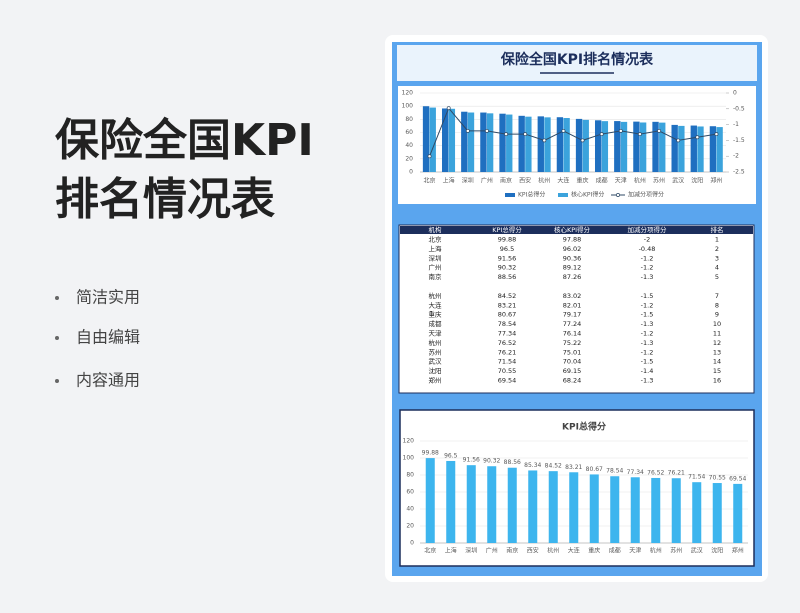 The width and height of the screenshot is (800, 613). Describe the element at coordinates (717, 305) in the screenshot. I see `table-cell: 8` at that location.